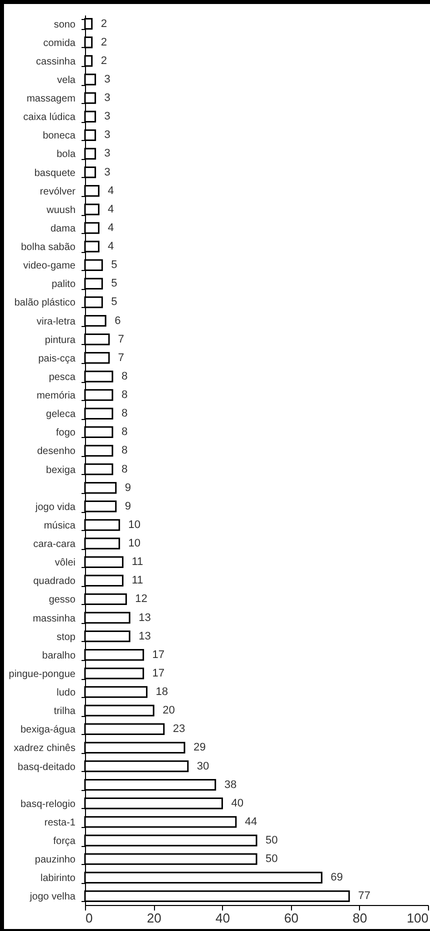 Image resolution: width=430 pixels, height=931 pixels. What do you see at coordinates (360, 918) in the screenshot?
I see `x-tick-label: 80` at bounding box center [360, 918].